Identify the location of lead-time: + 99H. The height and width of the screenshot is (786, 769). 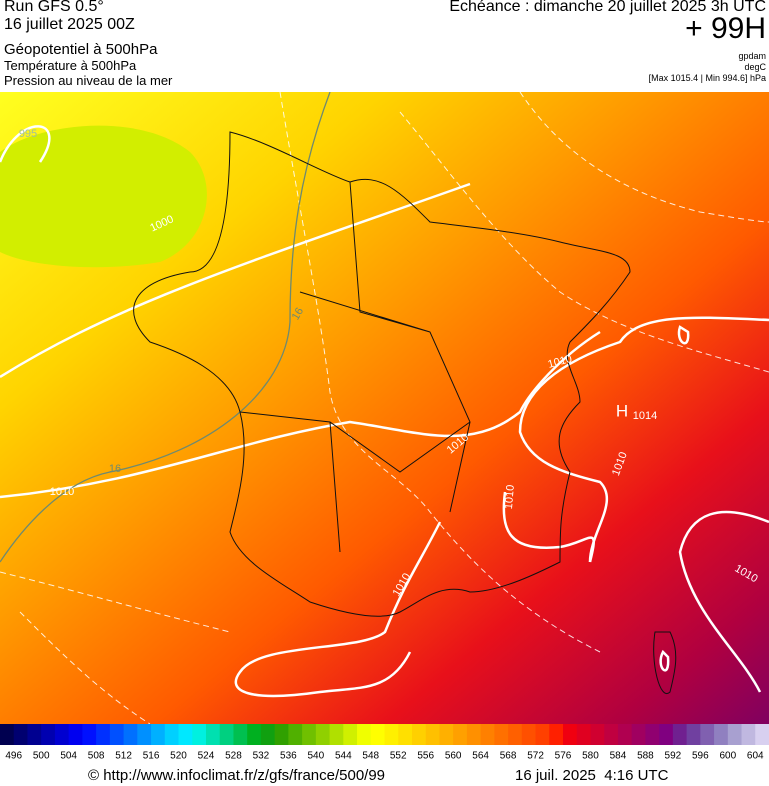
(725, 28).